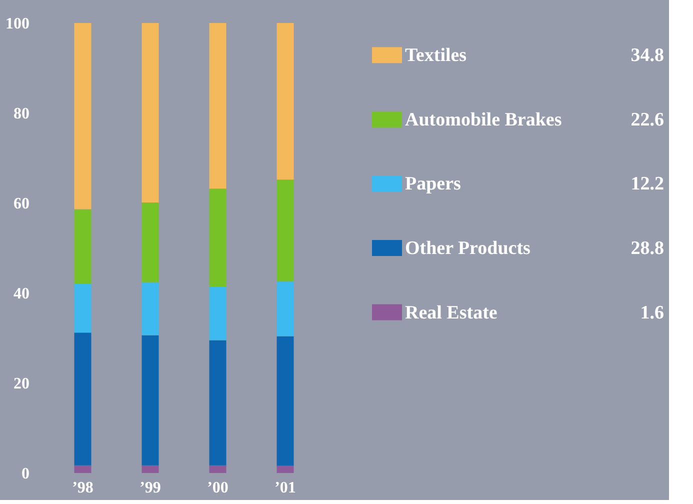 The image size is (693, 504). Describe the element at coordinates (26, 474) in the screenshot. I see `y-tick-label: 0` at that location.